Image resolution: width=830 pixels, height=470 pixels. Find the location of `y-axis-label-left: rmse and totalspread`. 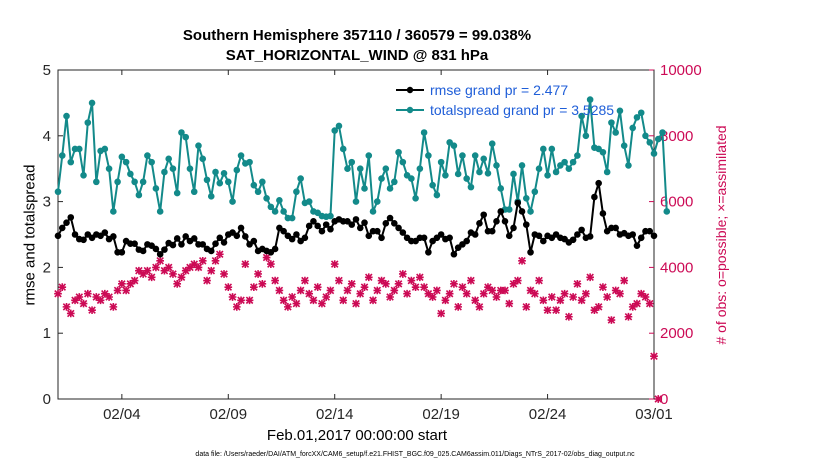

y-axis-label-left: rmse and totalspread is located at coordinates (30, 235).